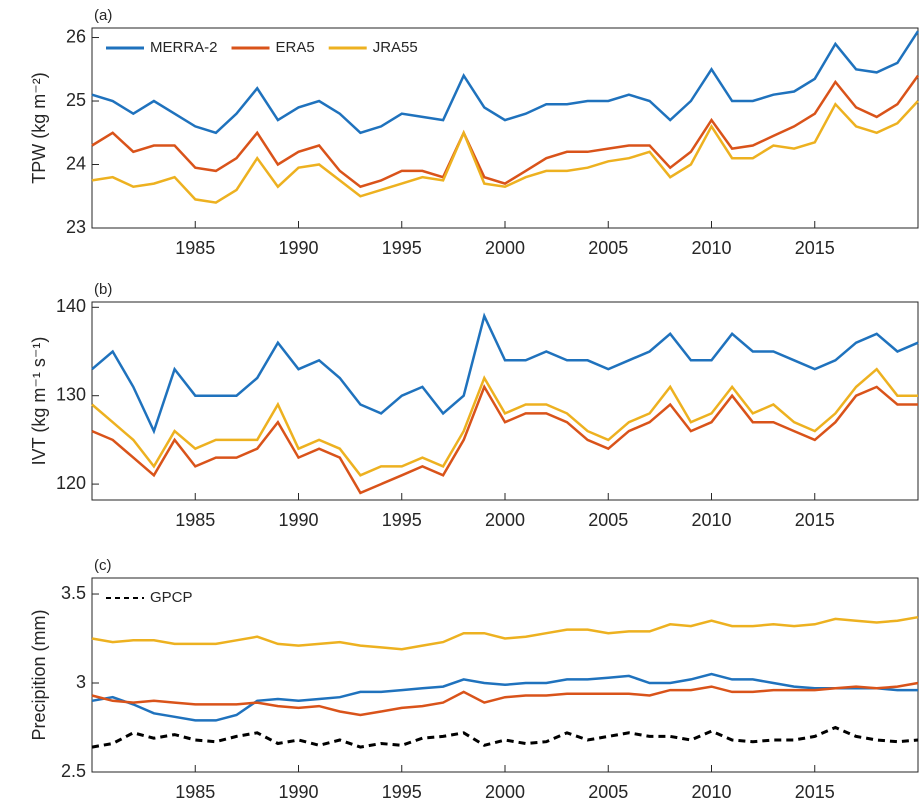 Image resolution: width=920 pixels, height=807 pixels. What do you see at coordinates (71, 306) in the screenshot?
I see `y-tick-label: 140` at bounding box center [71, 306].